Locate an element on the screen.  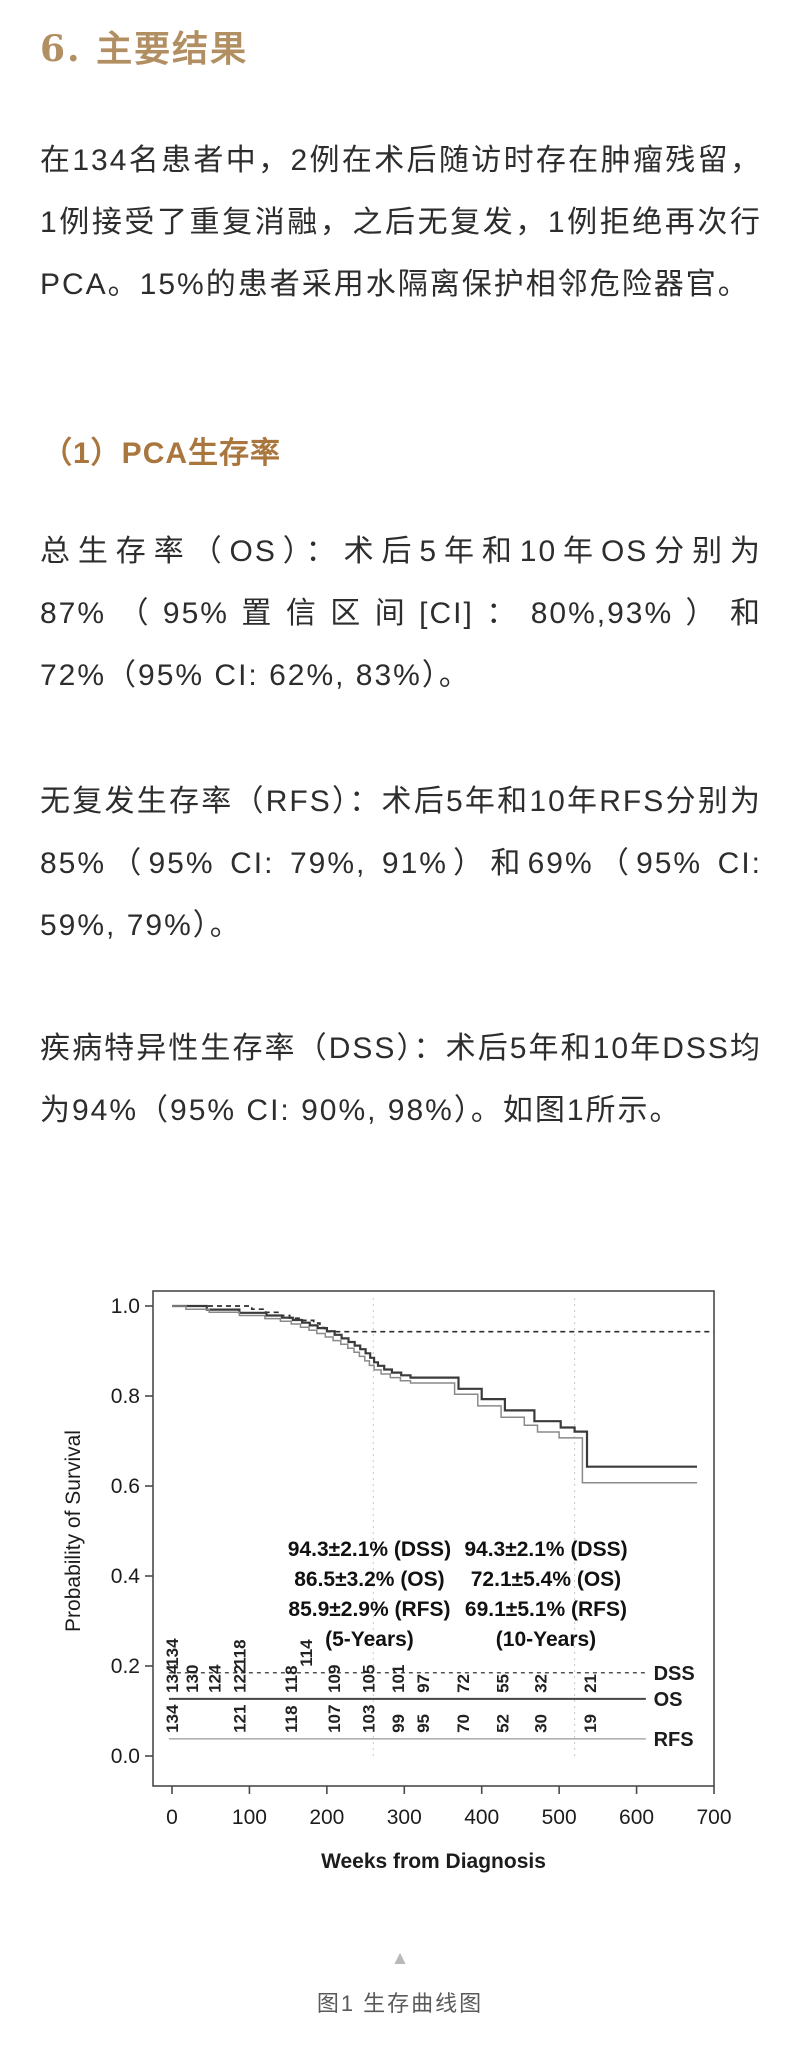
series-label-rfs: RFS is located at coordinates (674, 1740).